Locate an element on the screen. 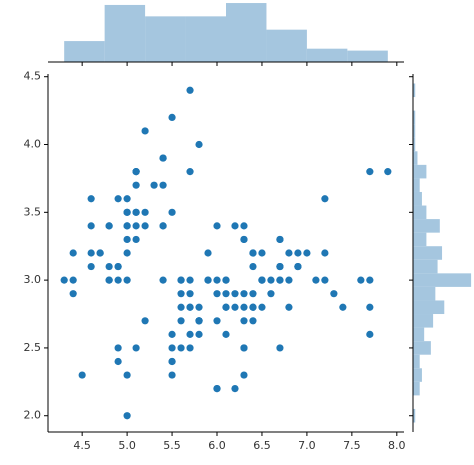  y-tick-label: 2.0 is located at coordinates (33, 415).